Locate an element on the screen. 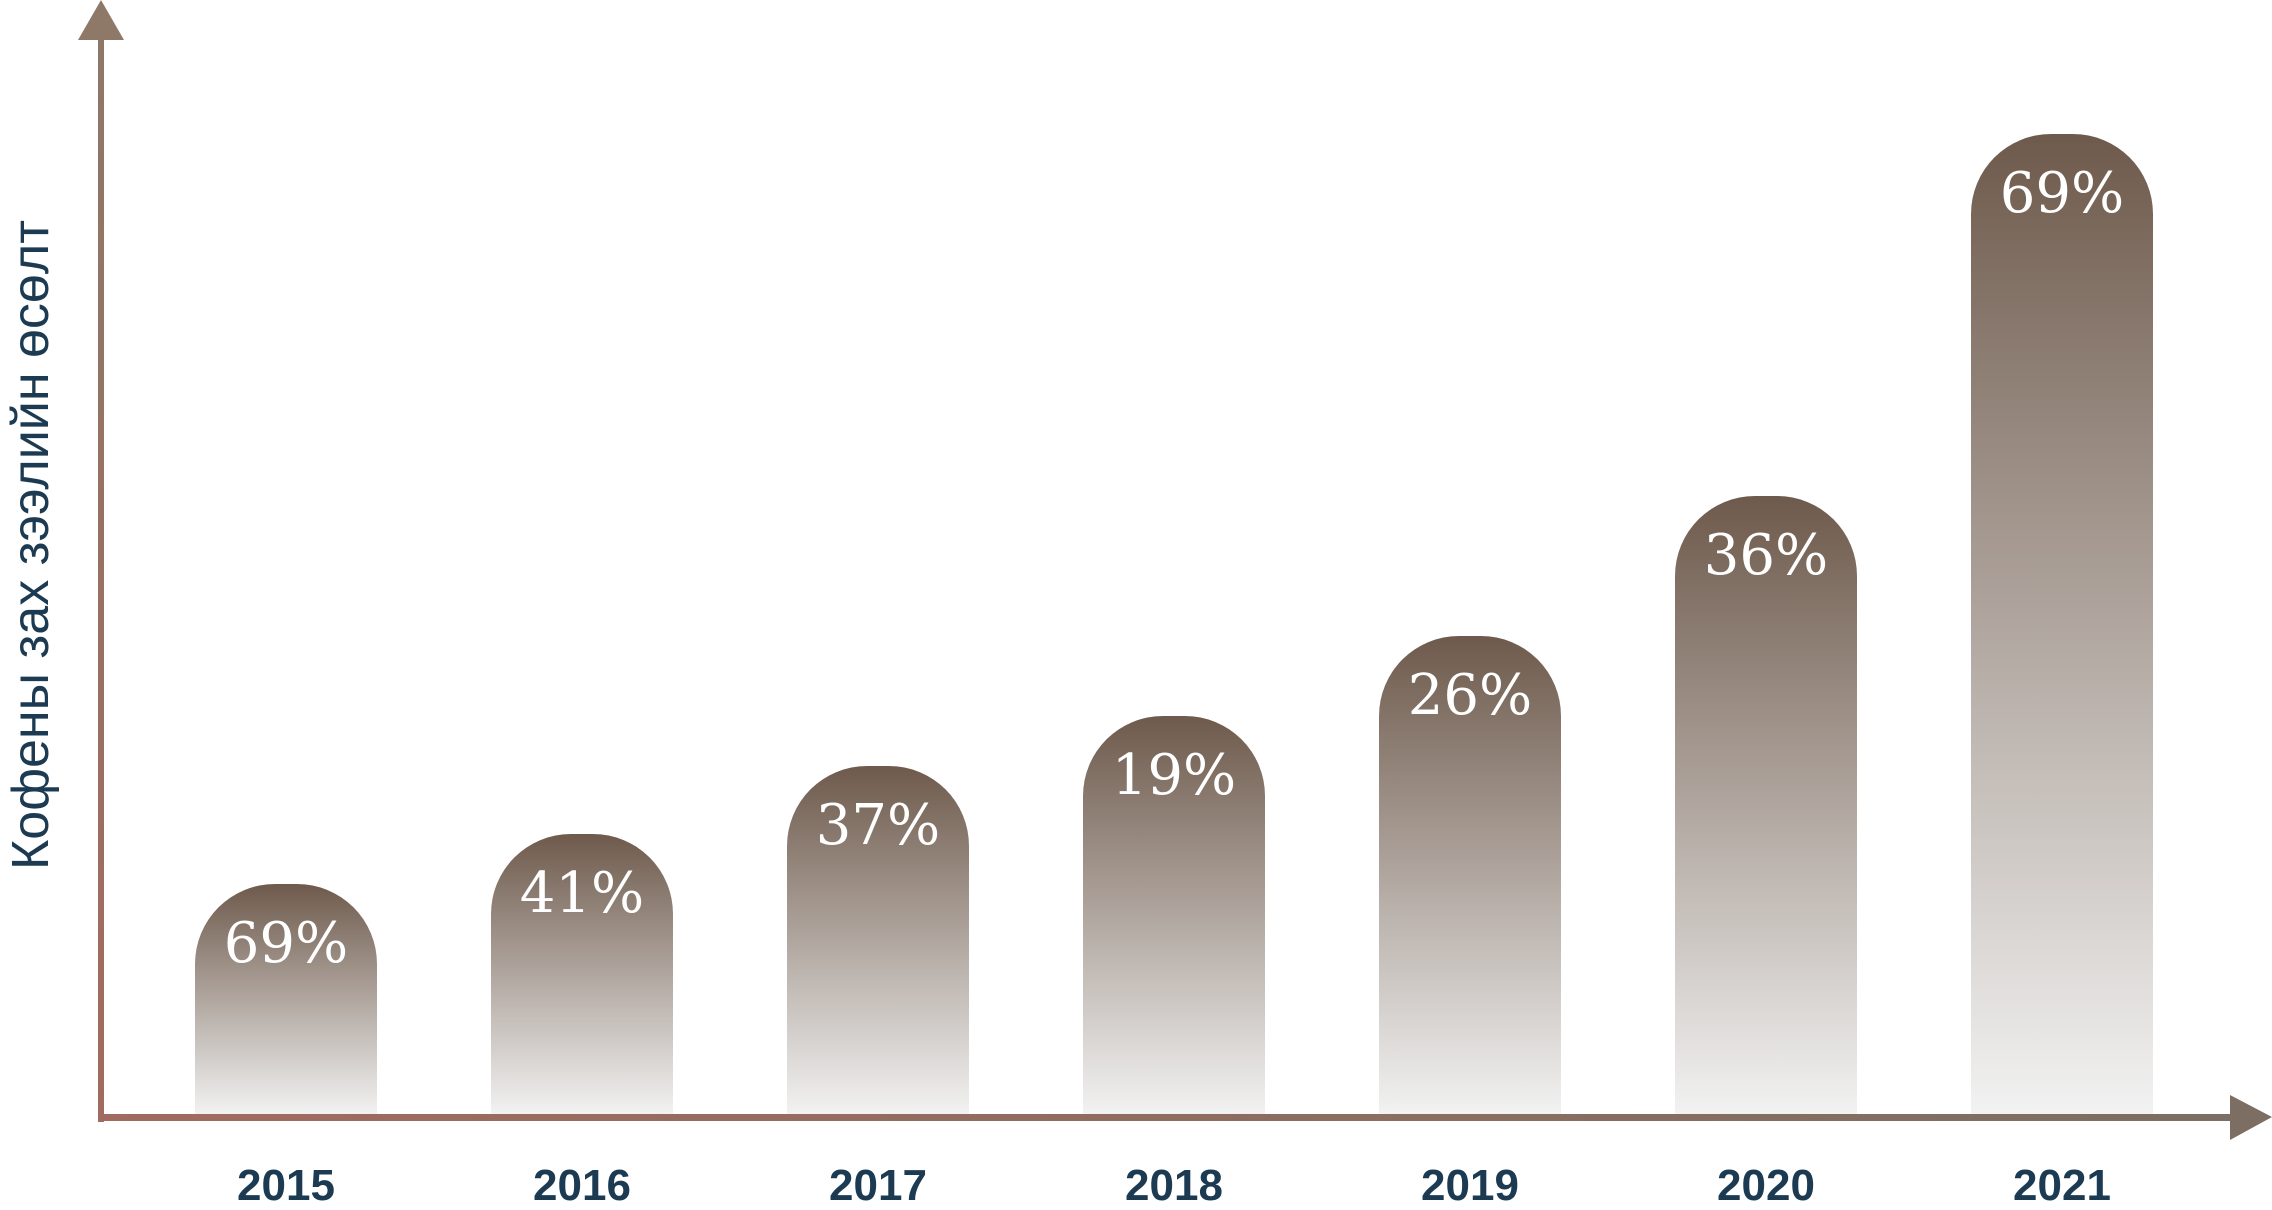 This screenshot has height=1210, width=2272. value-label-2020: 36% is located at coordinates (1766, 555).